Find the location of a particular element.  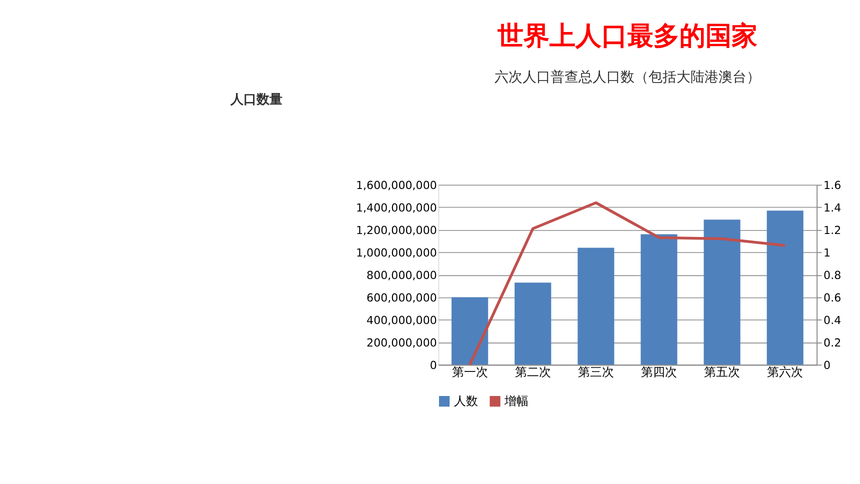

y2-tick-label: 0.4 is located at coordinates (833, 320).